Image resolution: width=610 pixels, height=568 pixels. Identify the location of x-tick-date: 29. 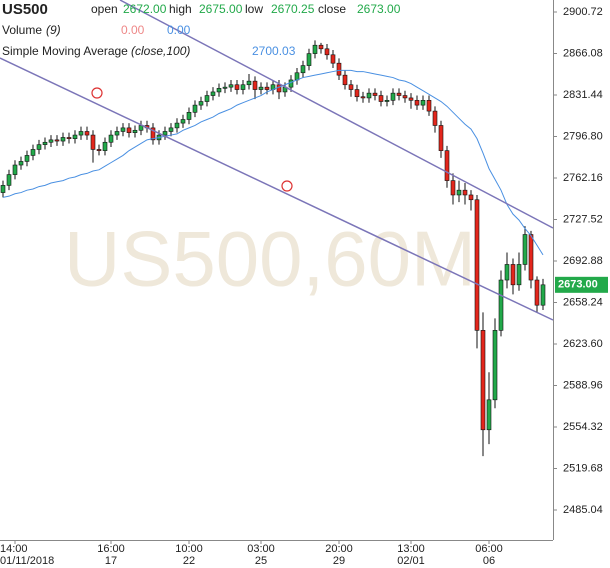
(339, 561).